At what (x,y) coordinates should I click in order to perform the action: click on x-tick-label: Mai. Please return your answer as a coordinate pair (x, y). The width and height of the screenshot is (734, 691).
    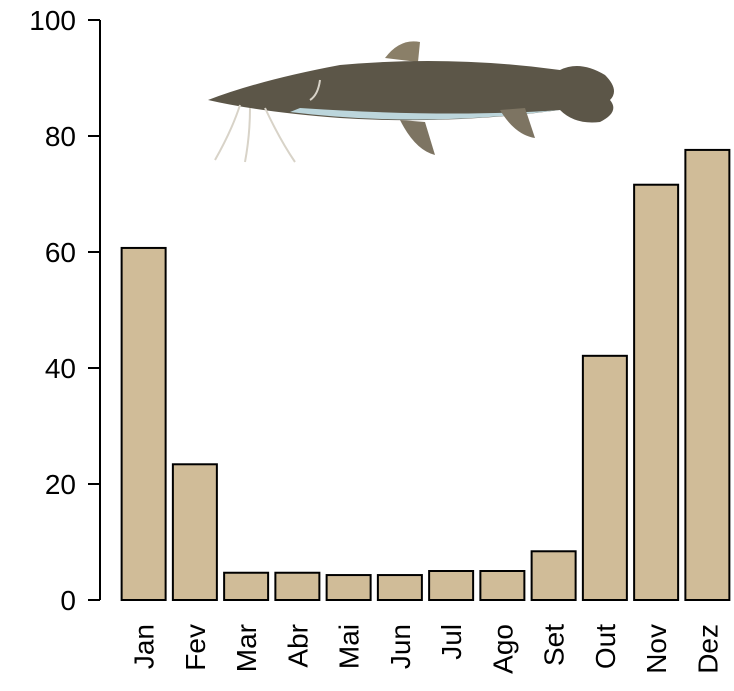
    Looking at the image, I should click on (349, 646).